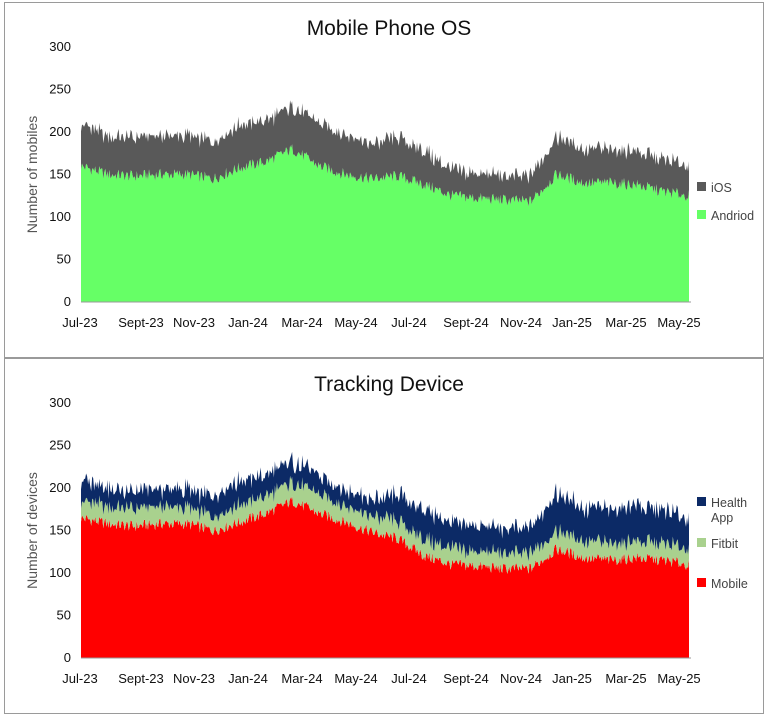 Image resolution: width=768 pixels, height=717 pixels. Describe the element at coordinates (721, 188) in the screenshot. I see `legend-label: iOS` at that location.